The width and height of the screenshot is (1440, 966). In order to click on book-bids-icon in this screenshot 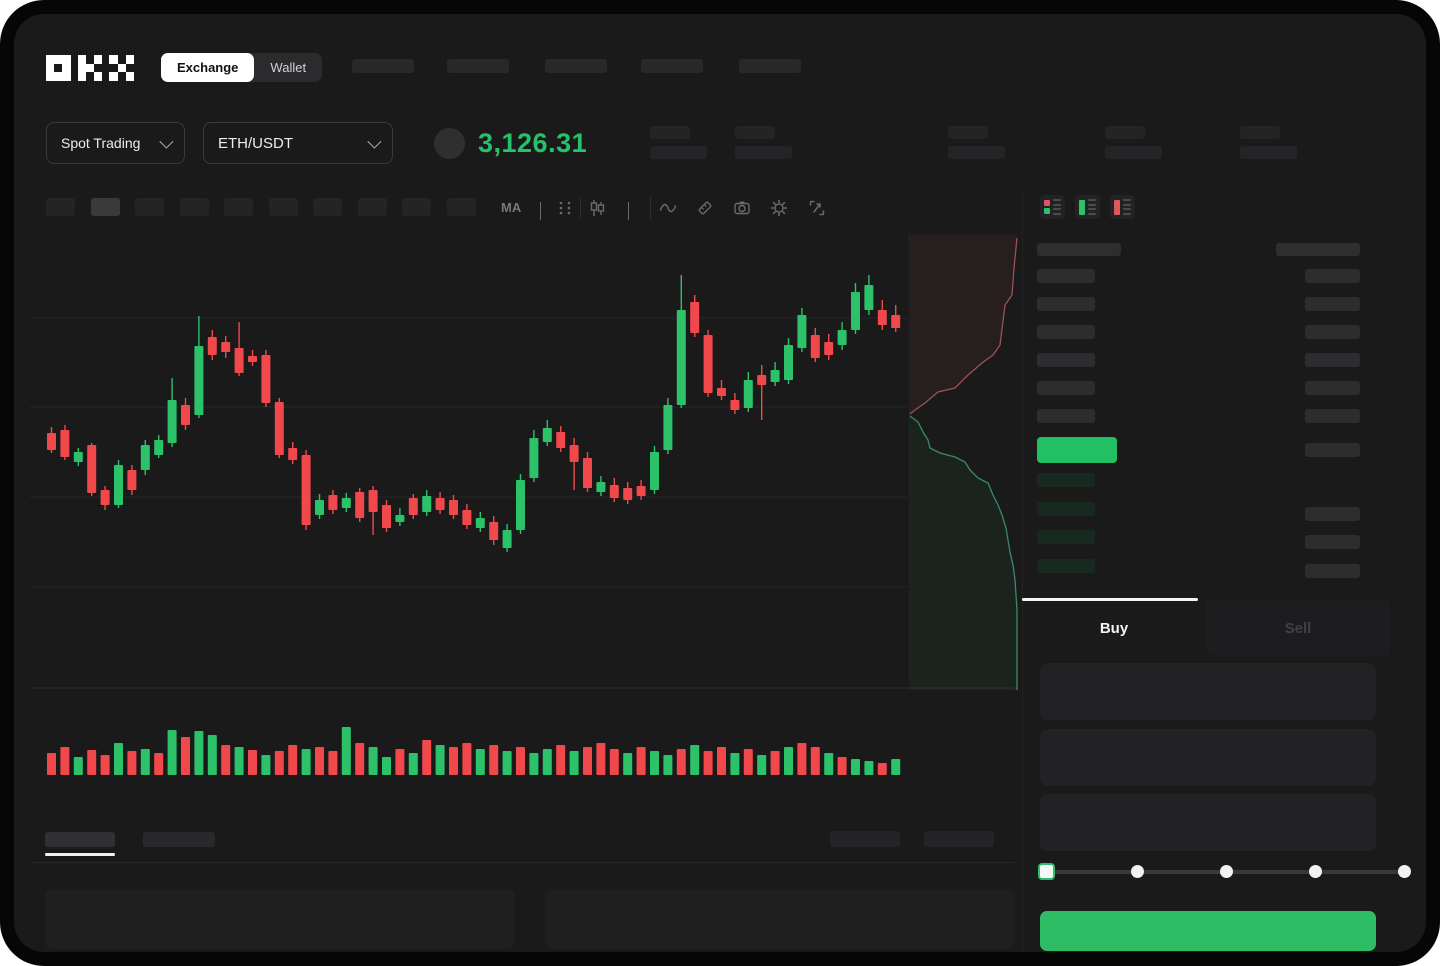, I will do `click(1087, 207)`.